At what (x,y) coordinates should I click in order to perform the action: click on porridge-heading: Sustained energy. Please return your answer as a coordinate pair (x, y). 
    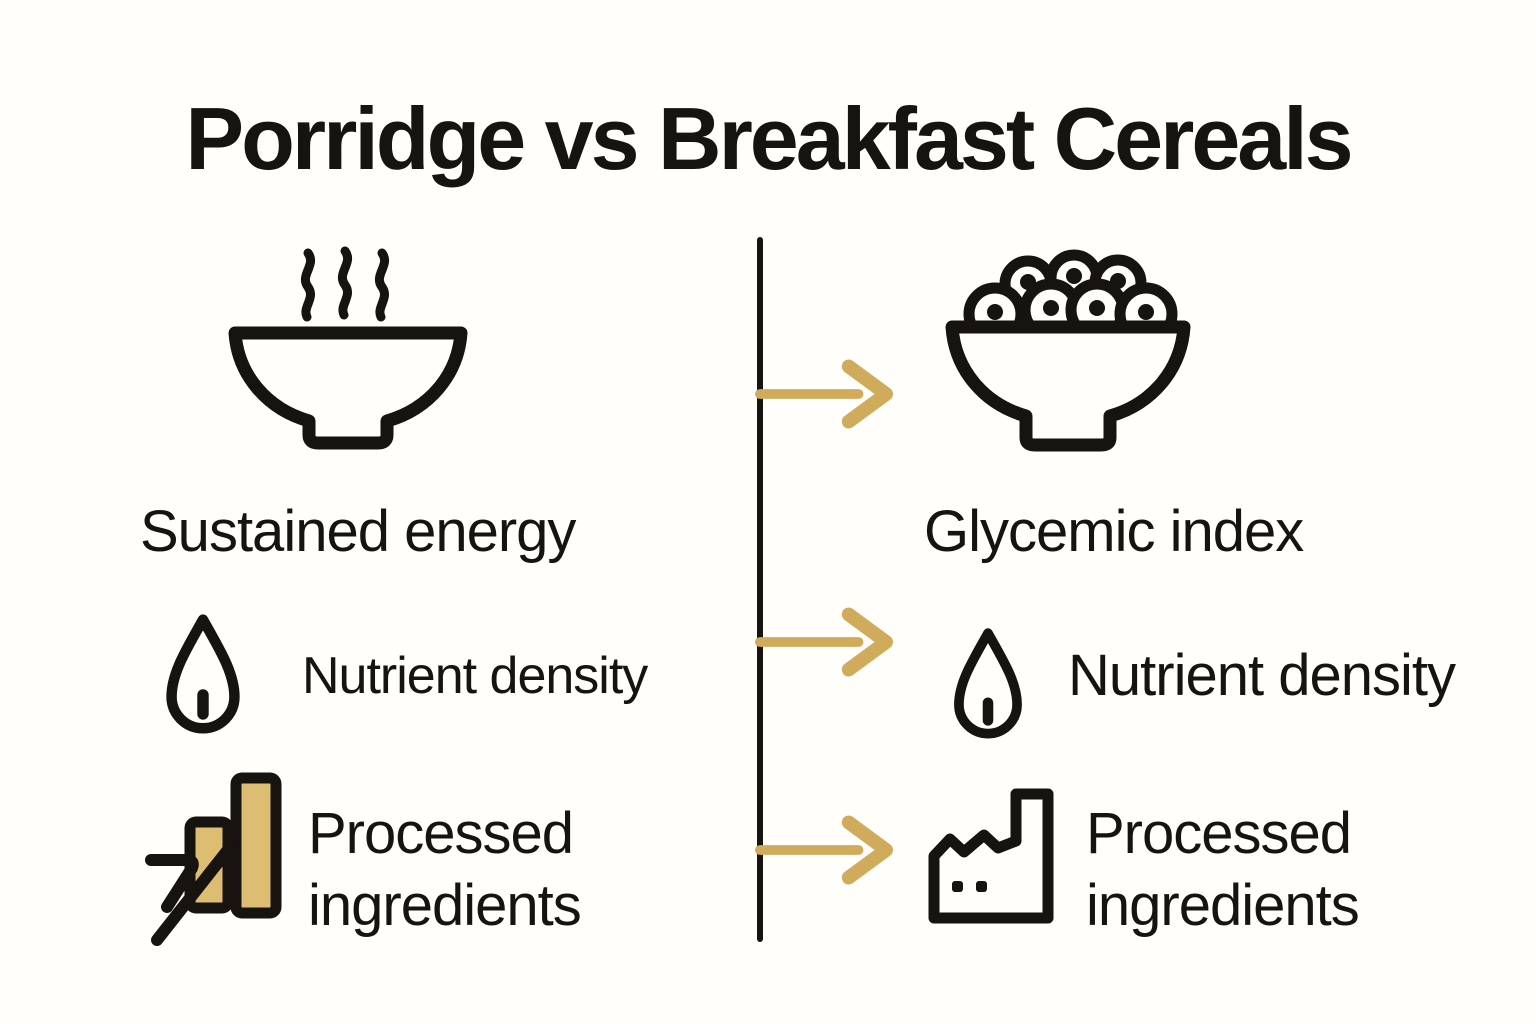
    Looking at the image, I should click on (358, 531).